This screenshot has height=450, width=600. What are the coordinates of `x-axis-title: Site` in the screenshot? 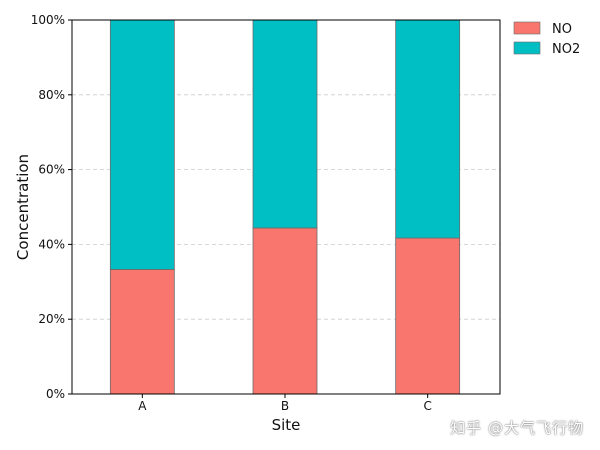 It's located at (286, 425).